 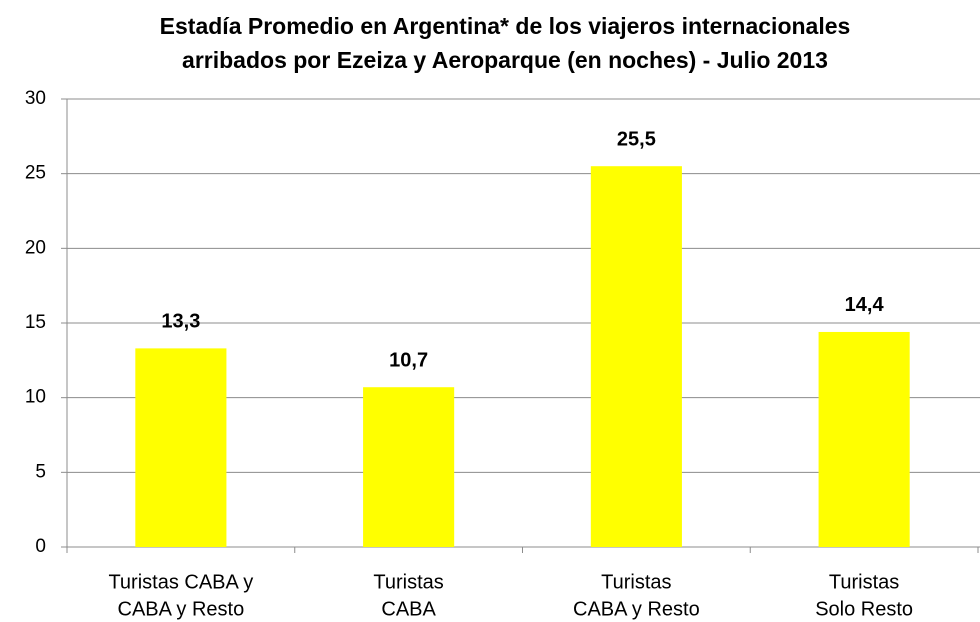 I want to click on value-label: 25,5, so click(x=636, y=139).